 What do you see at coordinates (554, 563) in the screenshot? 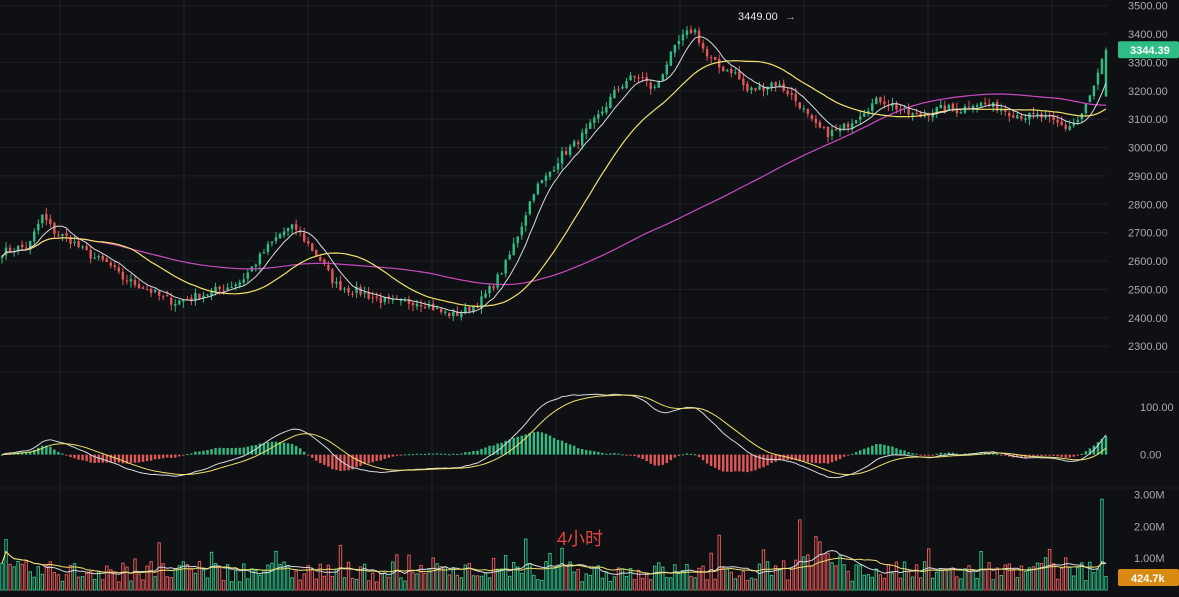
I see `volume-ma-short-line` at bounding box center [554, 563].